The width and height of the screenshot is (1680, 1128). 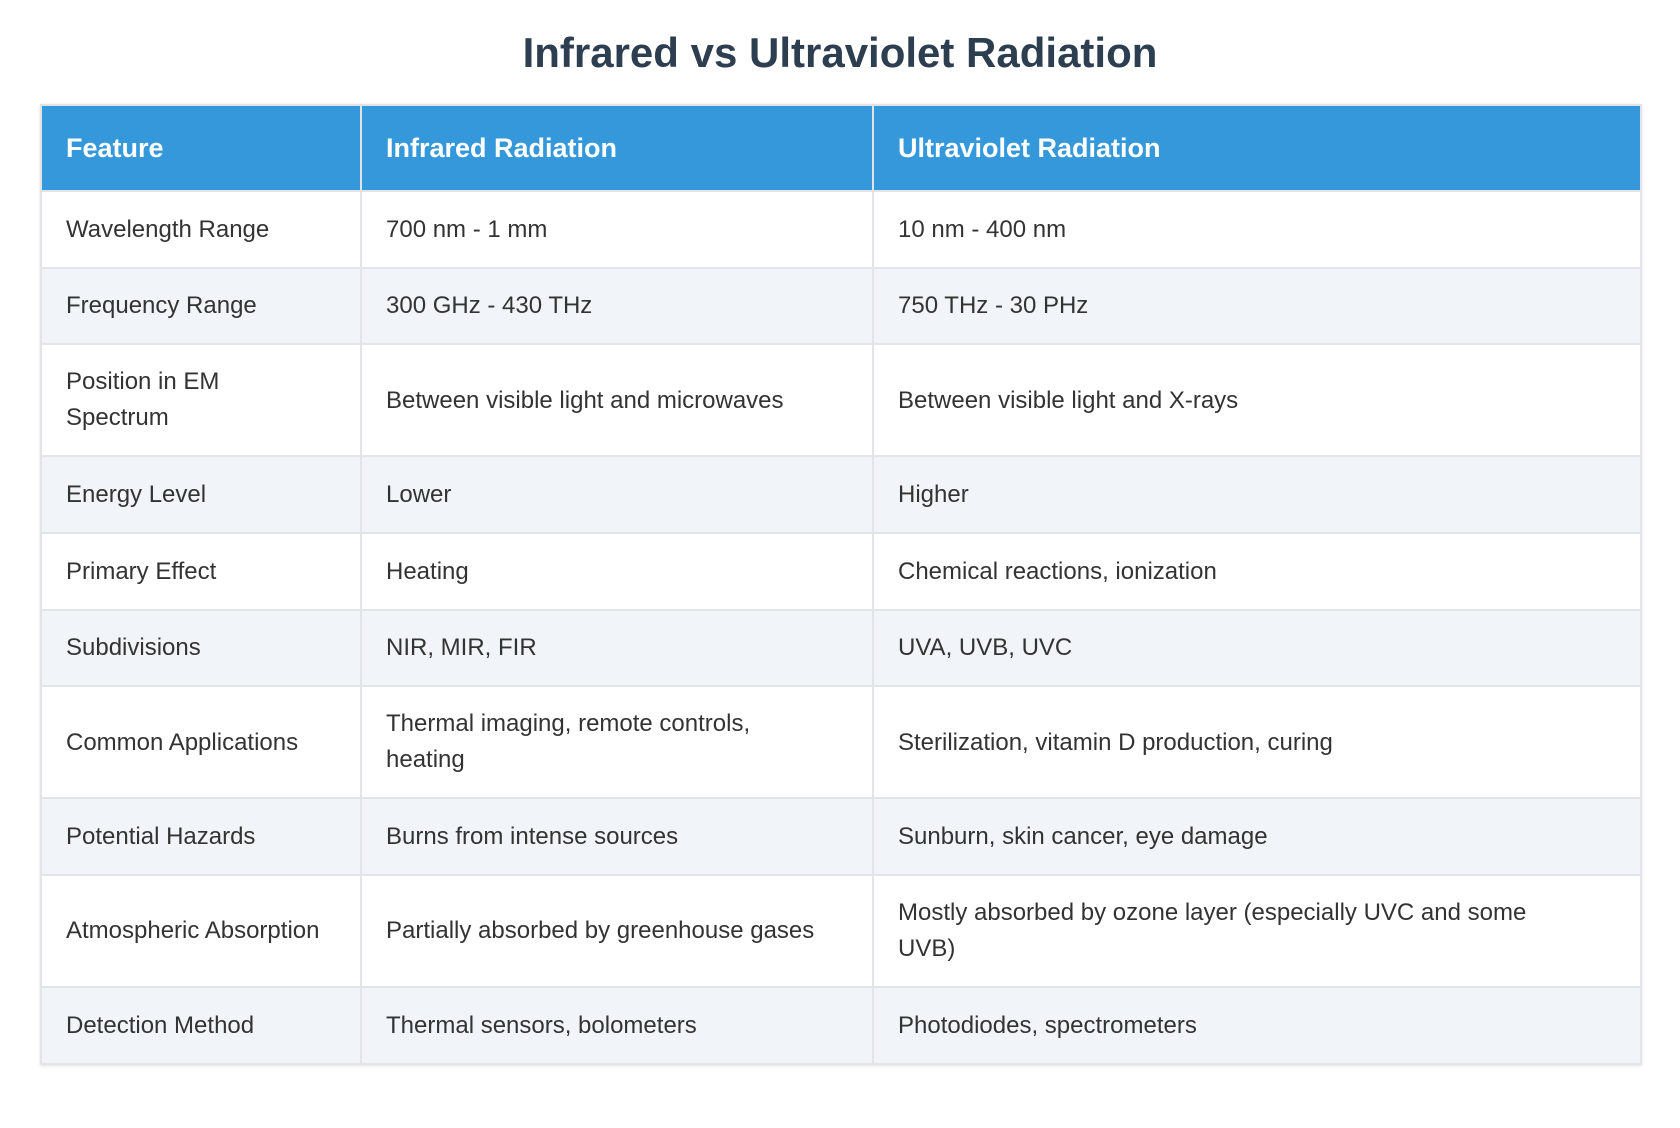 I want to click on cell-feature: Potential Hazards, so click(x=201, y=836).